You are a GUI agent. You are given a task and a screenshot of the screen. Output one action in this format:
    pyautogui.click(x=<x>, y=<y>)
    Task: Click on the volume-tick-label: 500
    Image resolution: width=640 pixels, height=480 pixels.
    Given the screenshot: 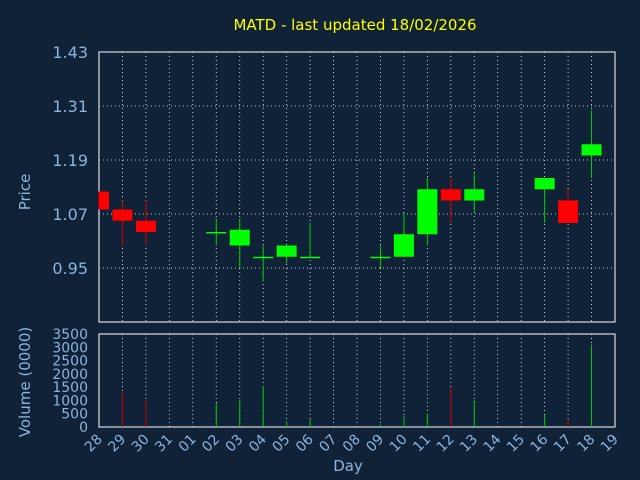 What is the action you would take?
    pyautogui.click(x=74, y=415)
    